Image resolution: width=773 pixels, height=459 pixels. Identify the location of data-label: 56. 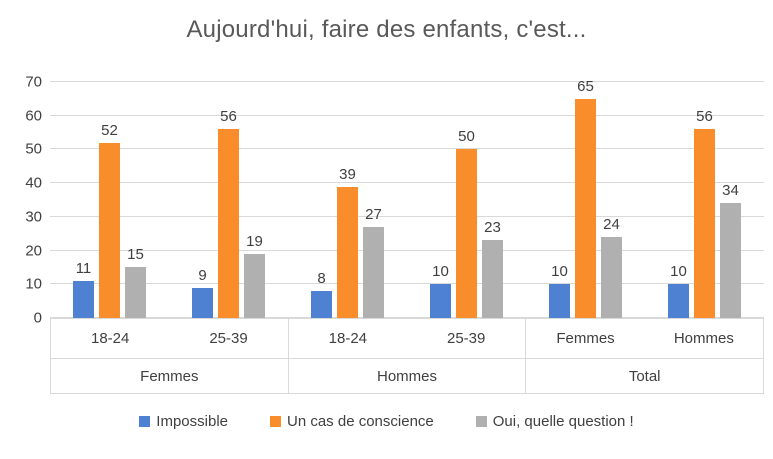
(228, 117).